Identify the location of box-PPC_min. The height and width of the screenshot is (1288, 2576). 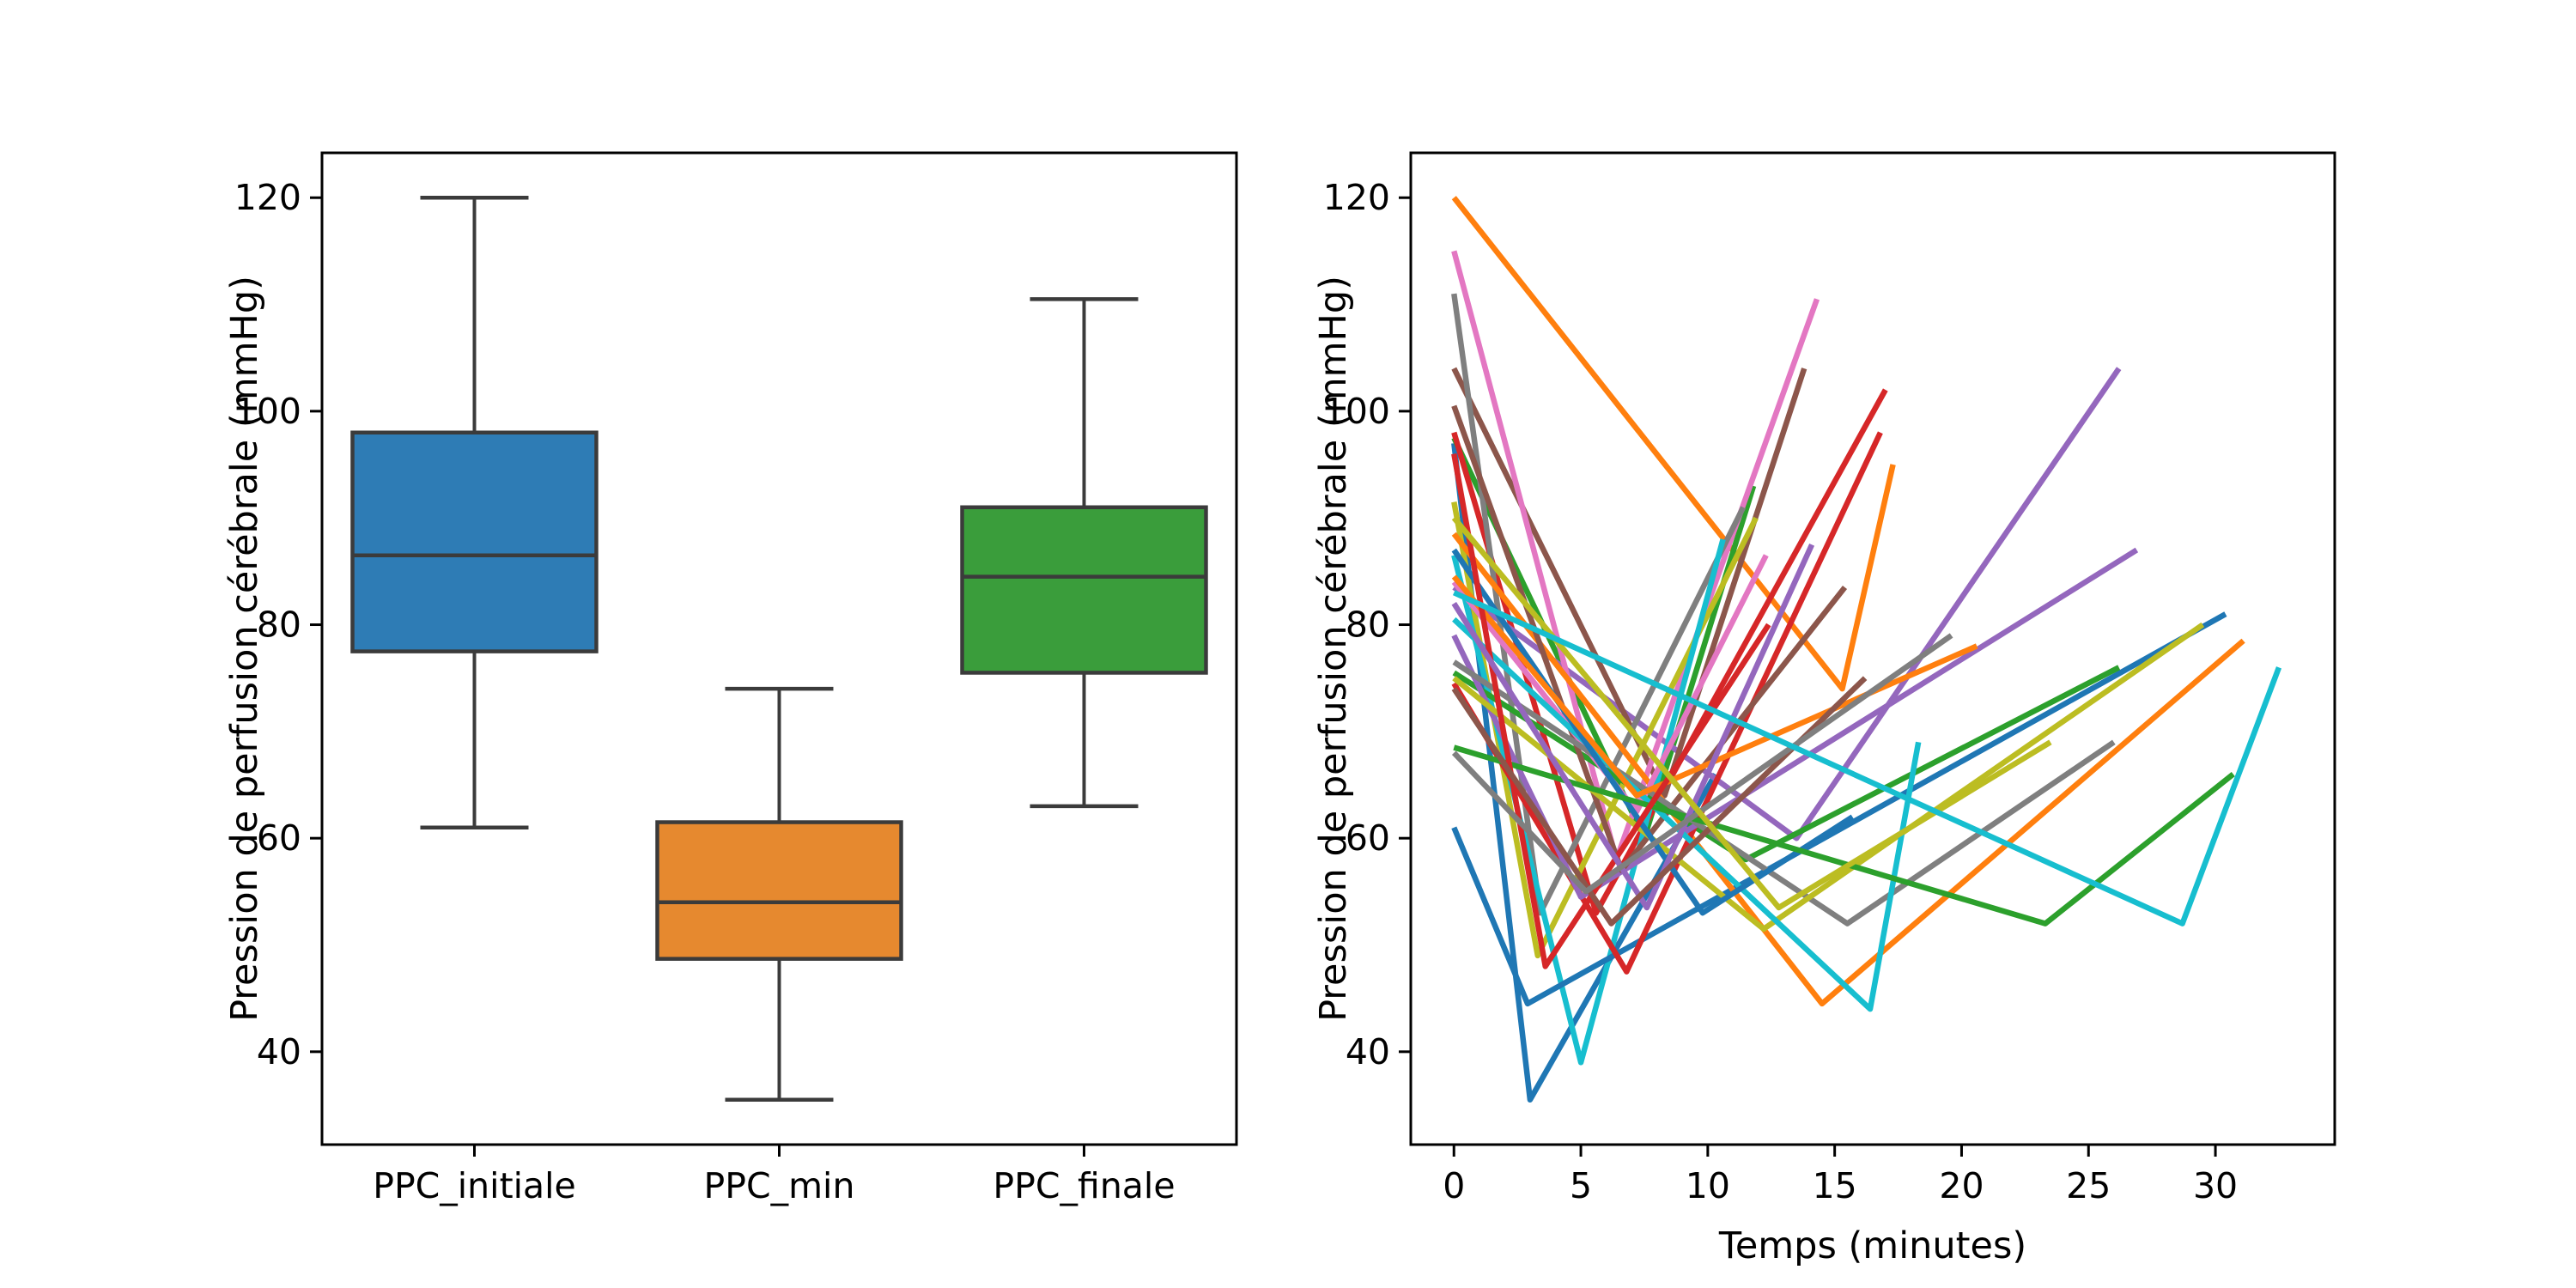
(779, 895).